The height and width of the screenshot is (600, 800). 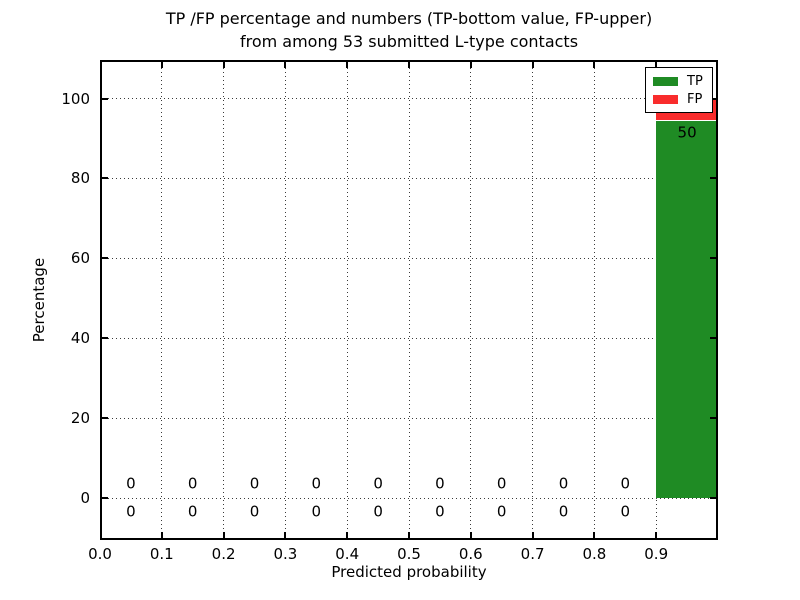 I want to click on legend-swatch-tp, so click(x=665, y=81).